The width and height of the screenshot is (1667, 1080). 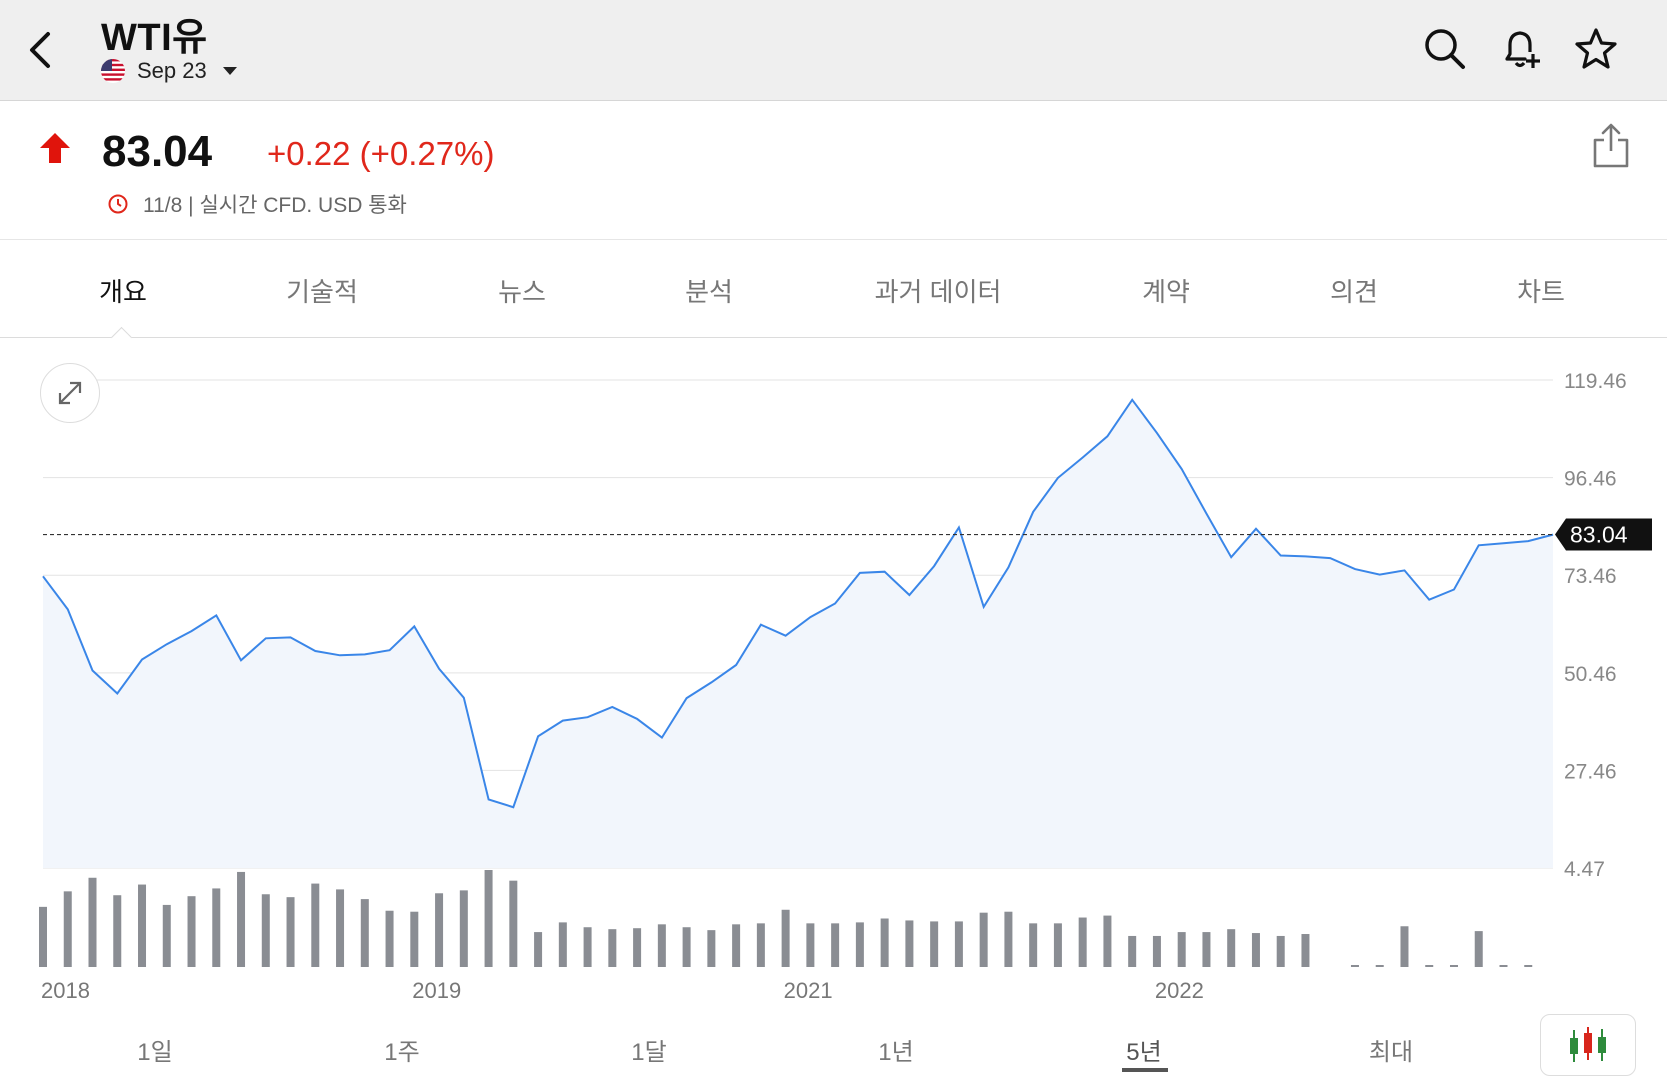 I want to click on x-tick-label: 2019, so click(x=436, y=990).